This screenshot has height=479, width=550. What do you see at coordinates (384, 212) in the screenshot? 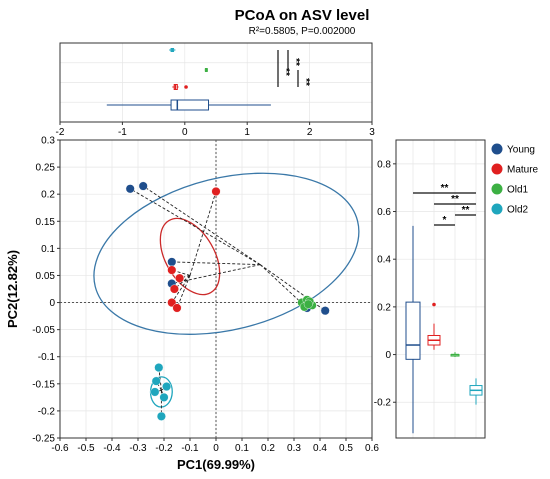
I see `y-tick-label: 0.6` at bounding box center [384, 212].